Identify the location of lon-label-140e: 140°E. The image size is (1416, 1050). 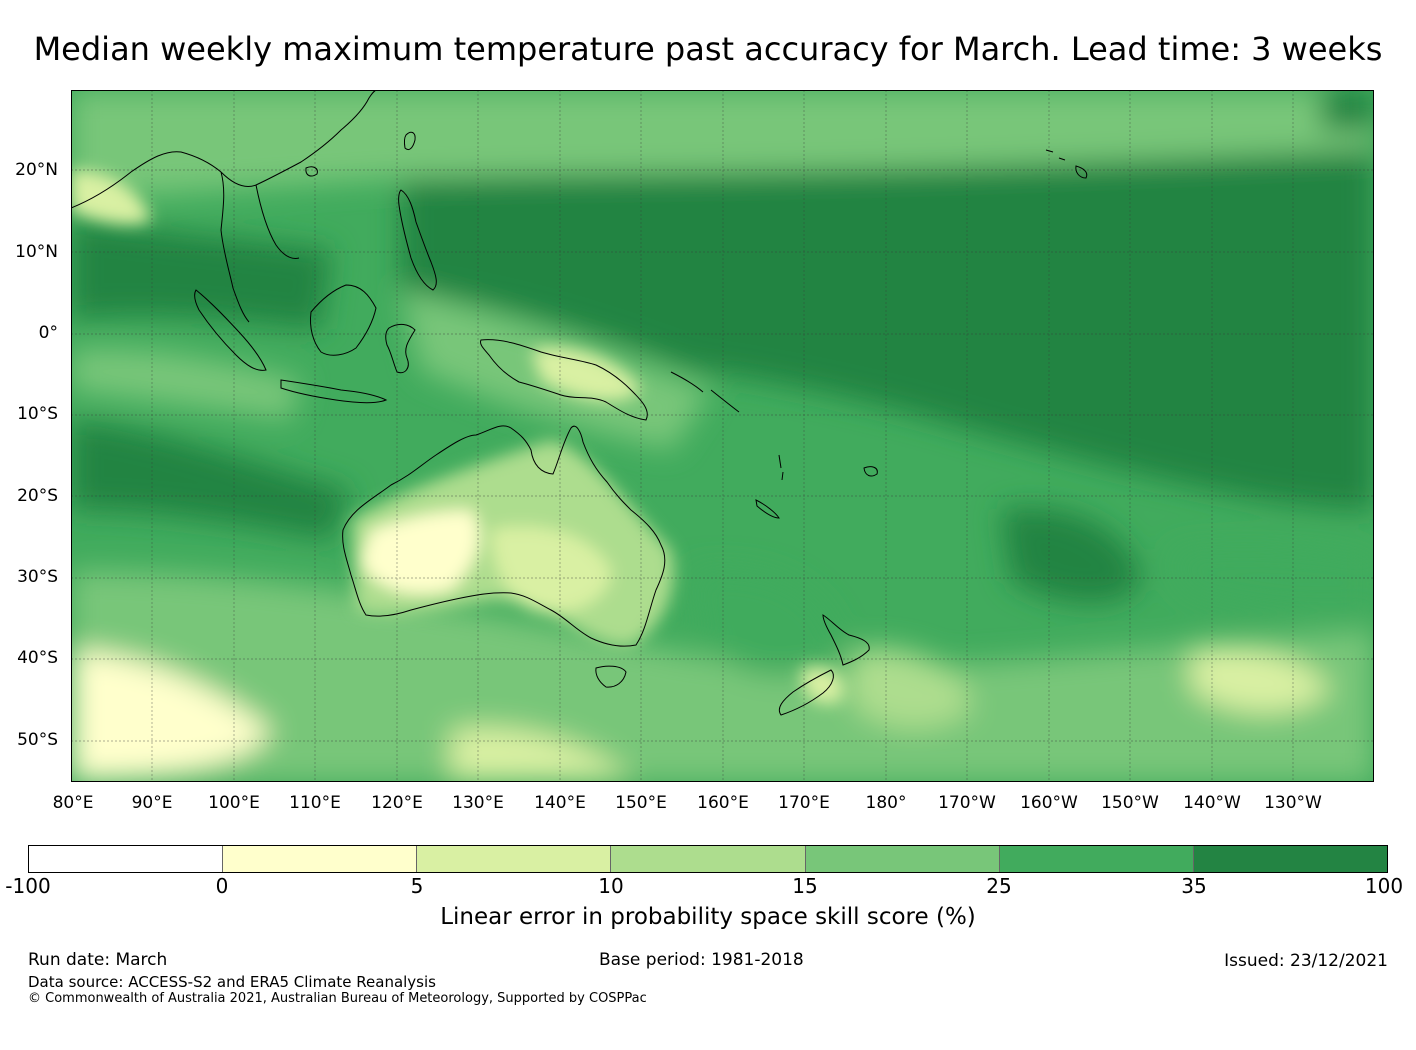
(560, 803).